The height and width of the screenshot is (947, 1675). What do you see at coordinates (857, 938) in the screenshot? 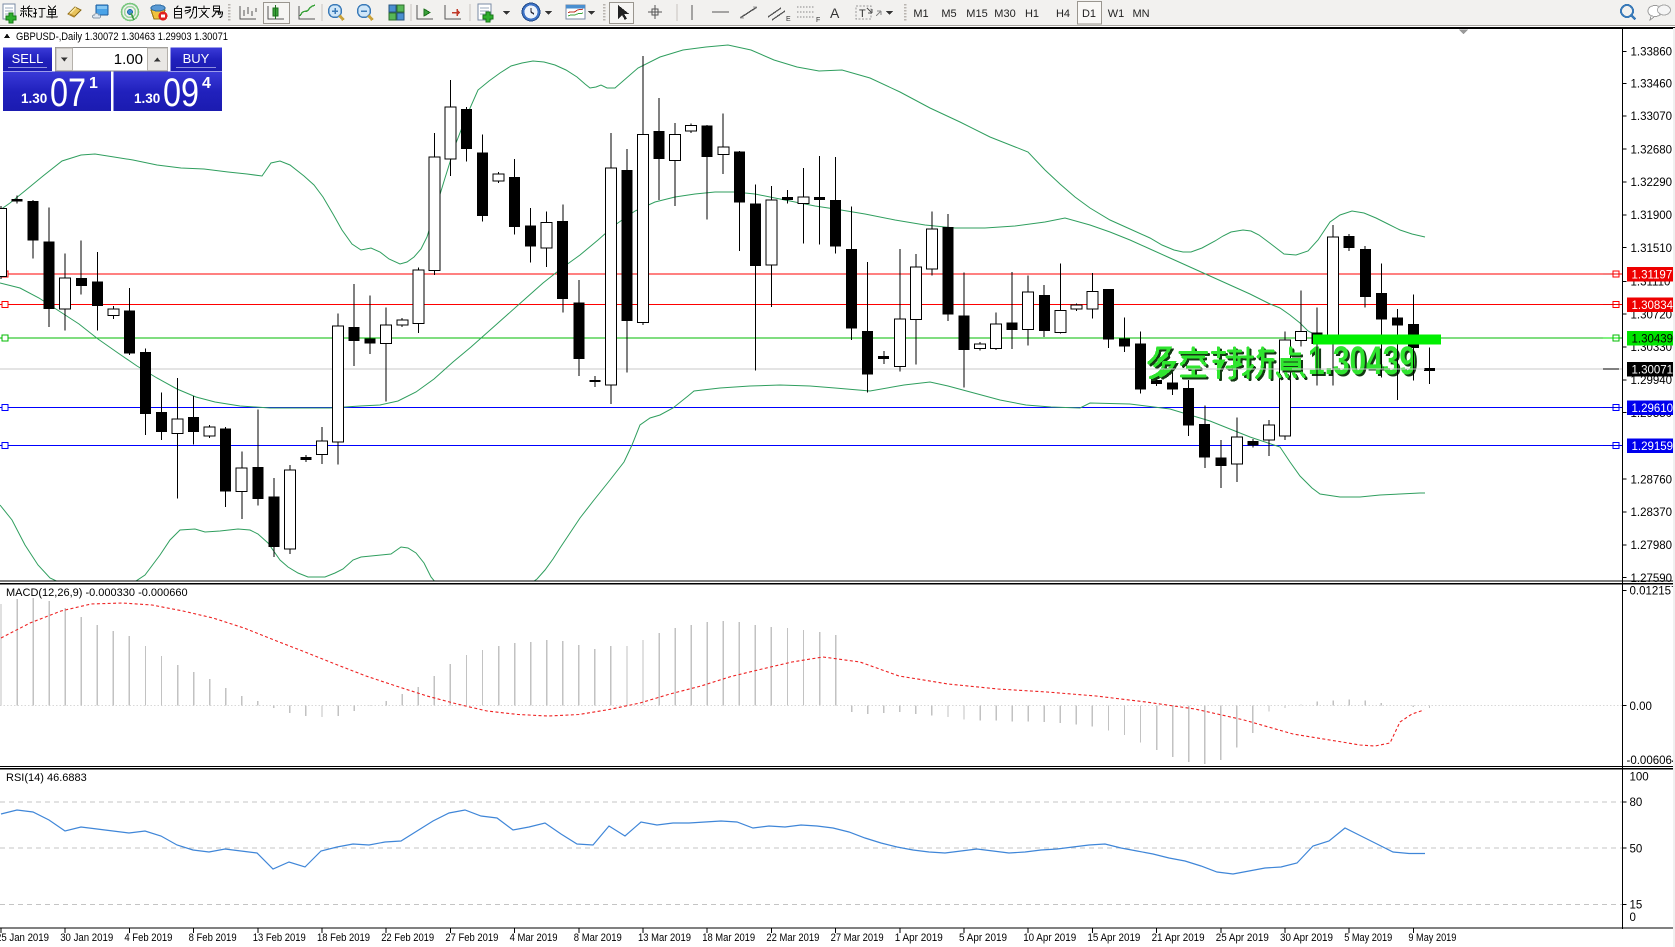
I see `svg-text: 27 Mar 2019` at bounding box center [857, 938].